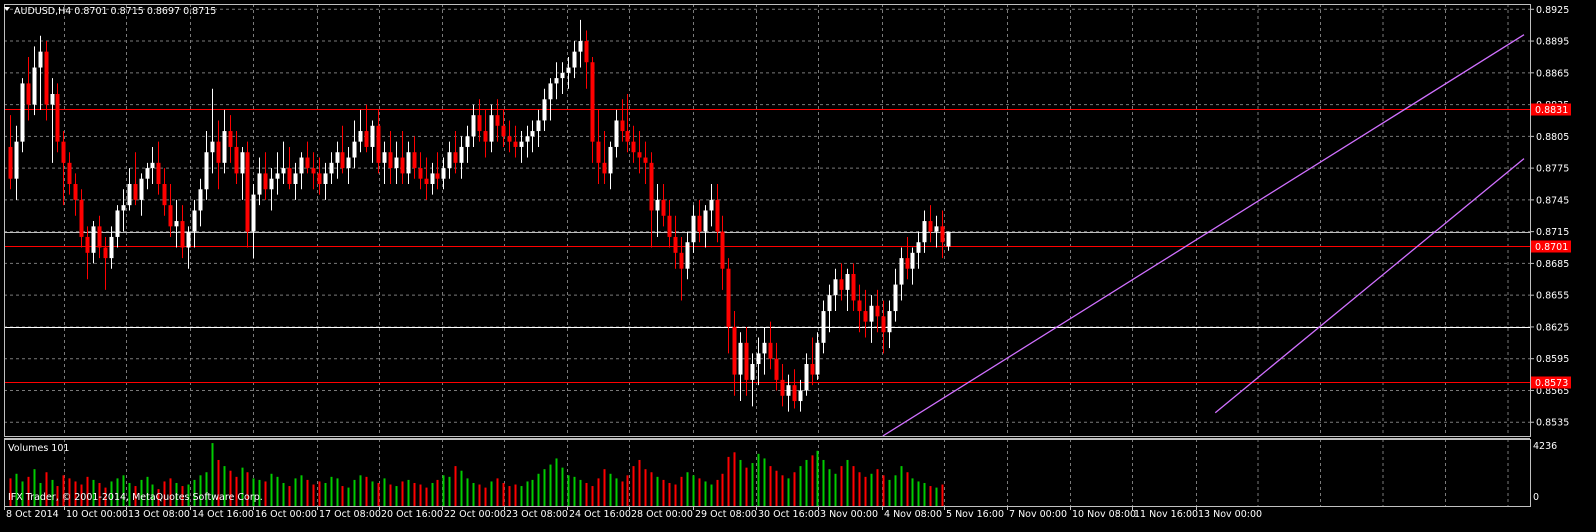 This screenshot has height=532, width=1596. Describe the element at coordinates (975, 514) in the screenshot. I see `time-tick-label: 5 Nov 16:00` at that location.